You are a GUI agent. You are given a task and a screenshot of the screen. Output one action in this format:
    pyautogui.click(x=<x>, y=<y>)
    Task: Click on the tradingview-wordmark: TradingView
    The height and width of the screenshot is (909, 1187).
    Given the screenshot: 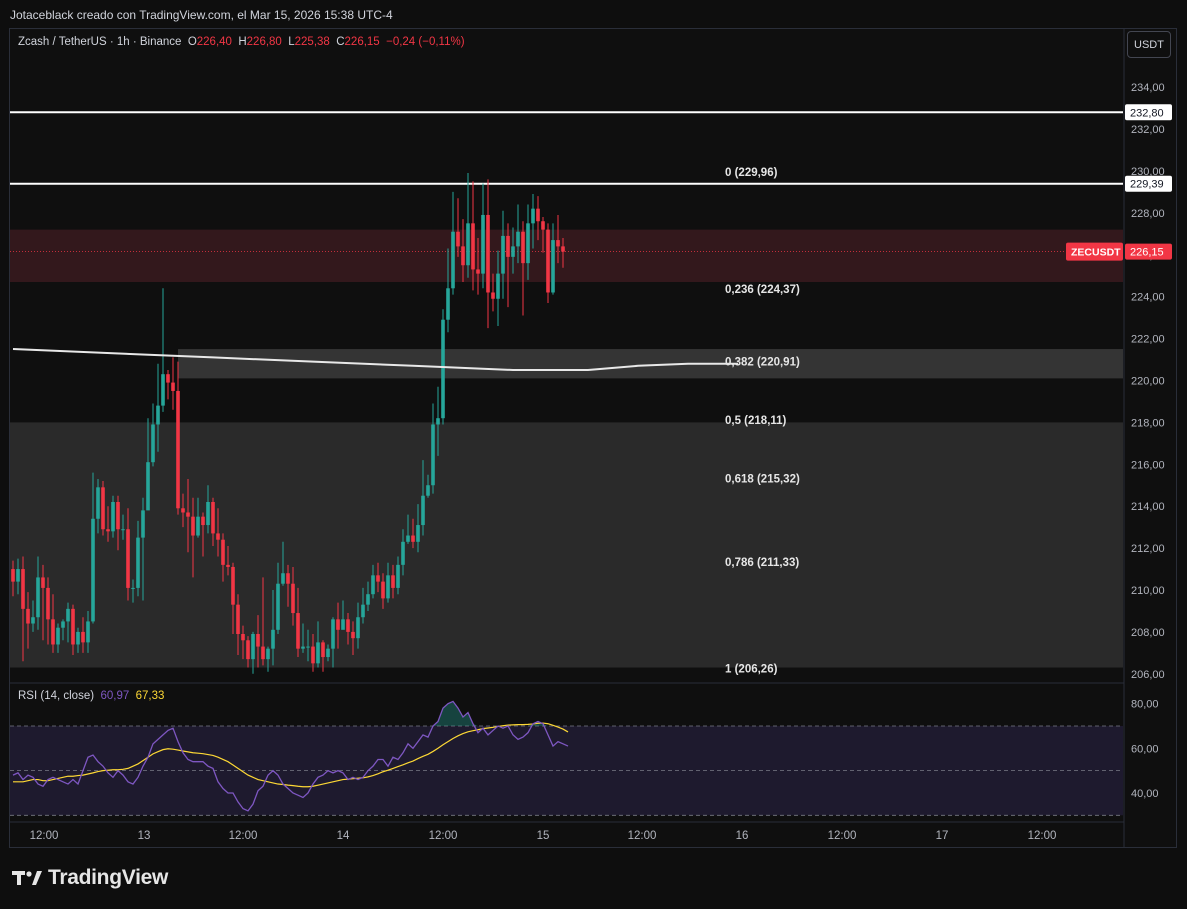 What is the action you would take?
    pyautogui.click(x=108, y=877)
    